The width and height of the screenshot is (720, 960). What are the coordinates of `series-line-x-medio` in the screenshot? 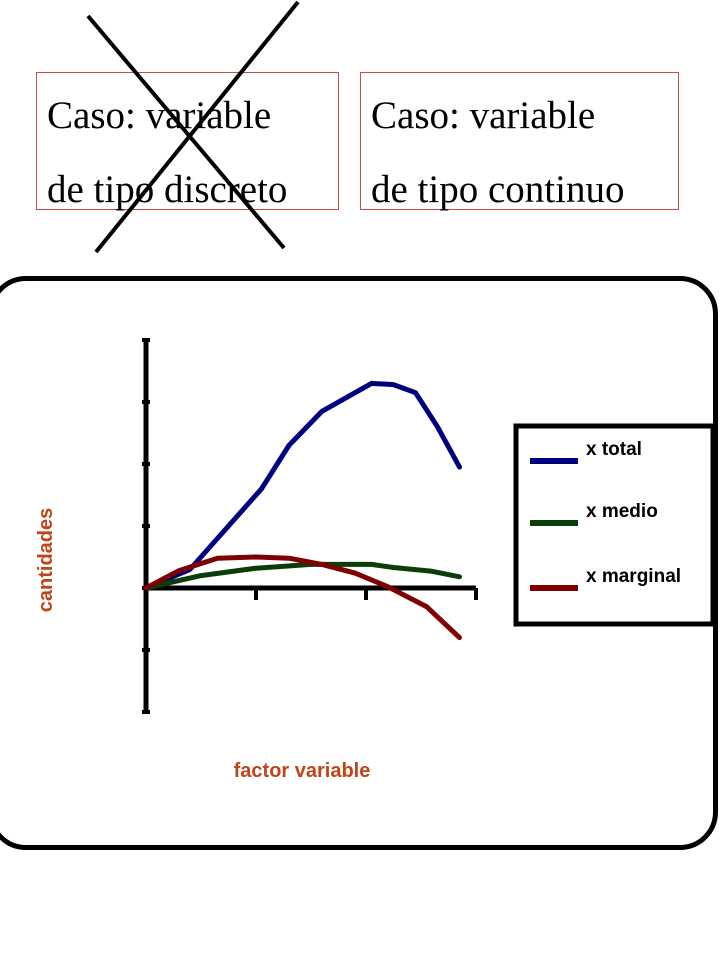 It's located at (302, 576).